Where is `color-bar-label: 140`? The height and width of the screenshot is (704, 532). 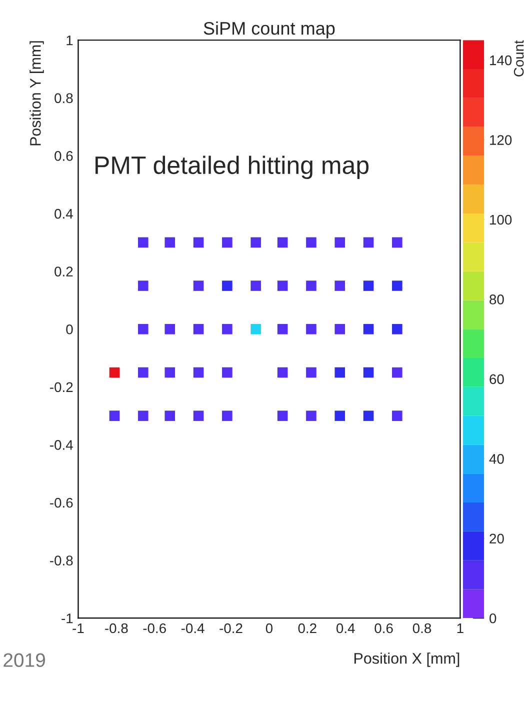 color-bar-label: 140 is located at coordinates (501, 60).